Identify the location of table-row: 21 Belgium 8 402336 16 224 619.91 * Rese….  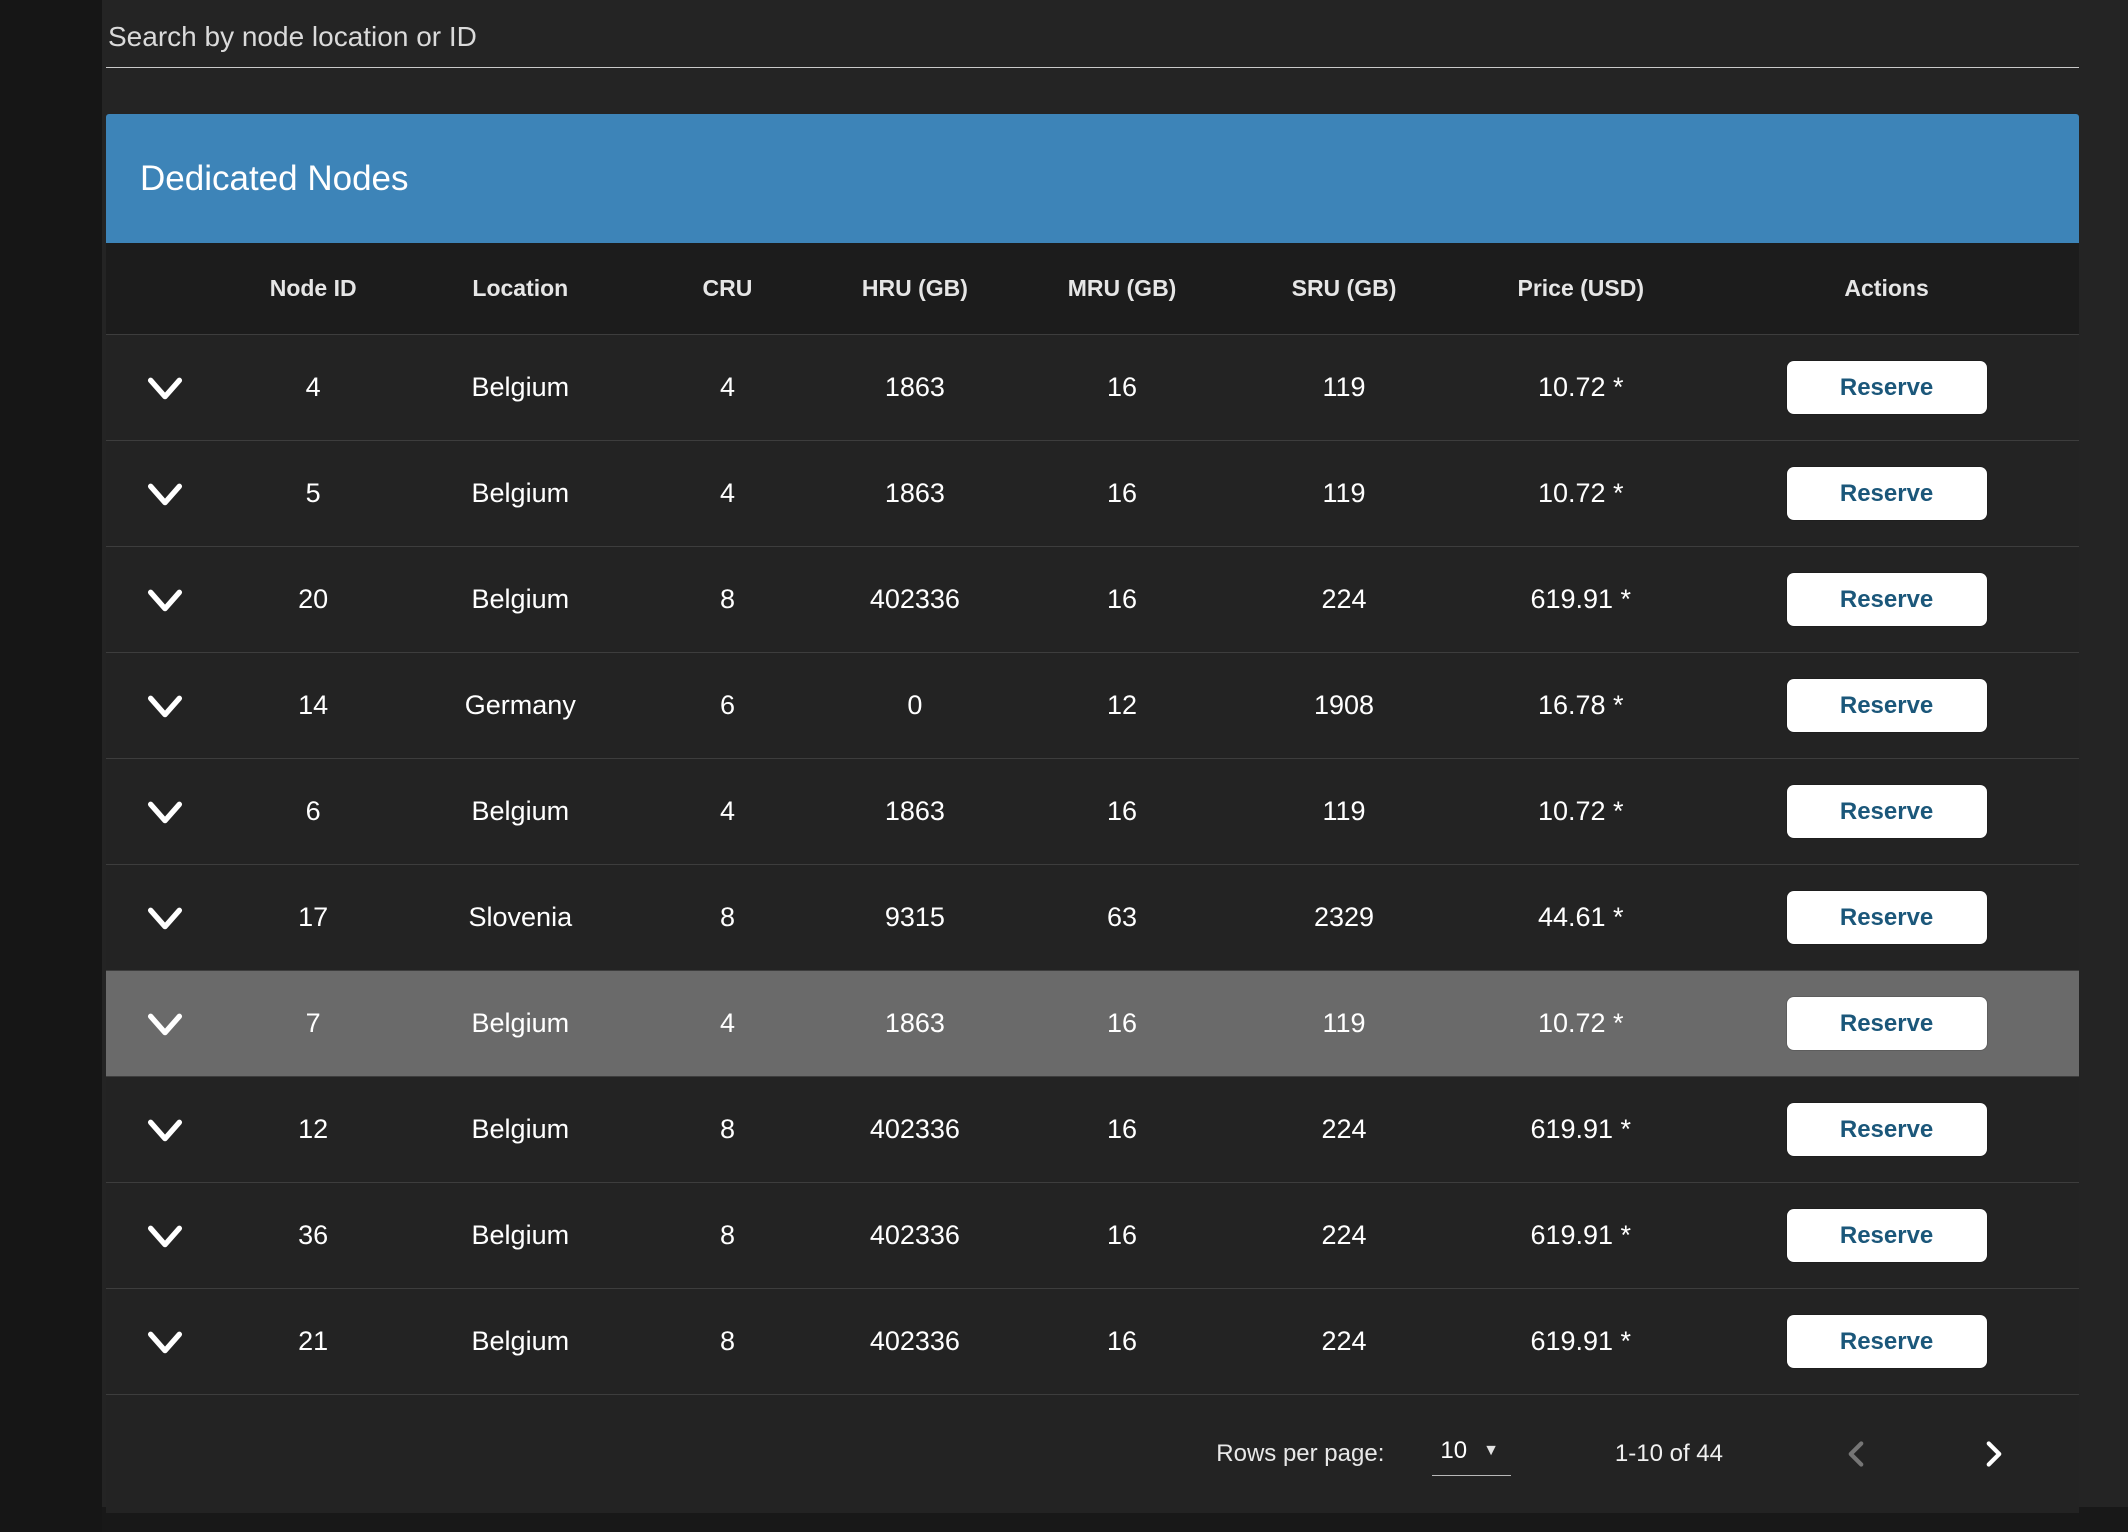
(1092, 1341).